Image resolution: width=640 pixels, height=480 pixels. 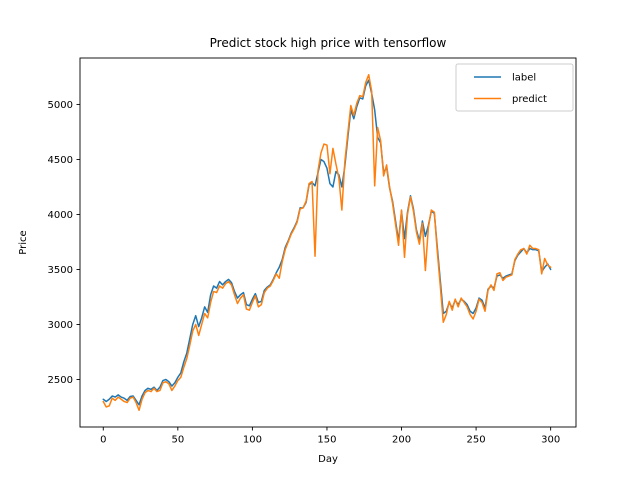 What do you see at coordinates (326, 440) in the screenshot?
I see `x-tick-label: 150` at bounding box center [326, 440].